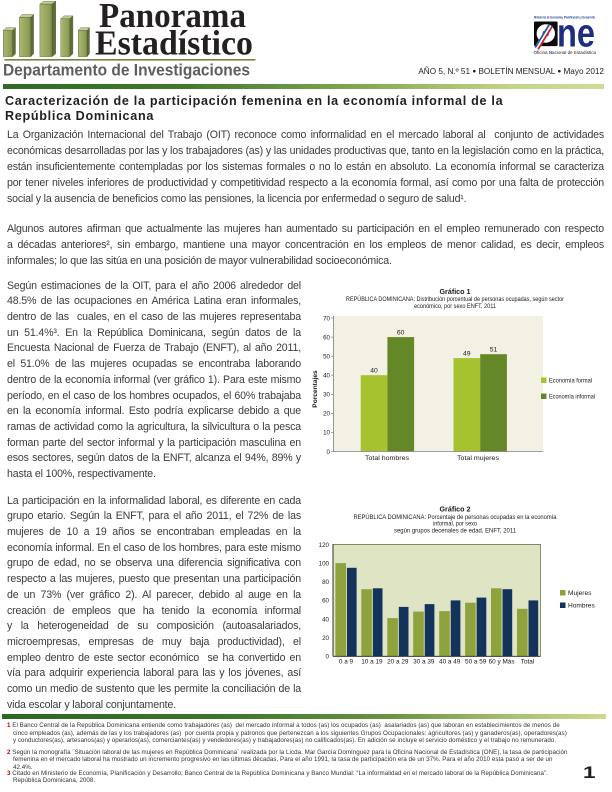 Image resolution: width=612 pixels, height=792 pixels. I want to click on svg-text: Gráfico 2, so click(455, 509).